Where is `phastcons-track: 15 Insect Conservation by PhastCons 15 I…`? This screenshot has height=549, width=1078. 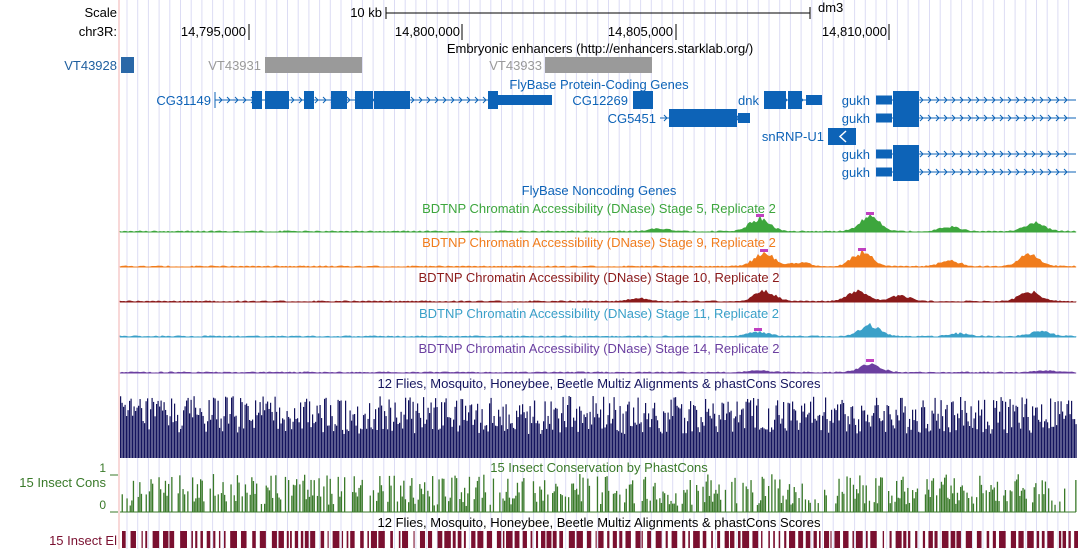 phastcons-track: 15 Insect Conservation by PhastCons 15 I… is located at coordinates (548, 486).